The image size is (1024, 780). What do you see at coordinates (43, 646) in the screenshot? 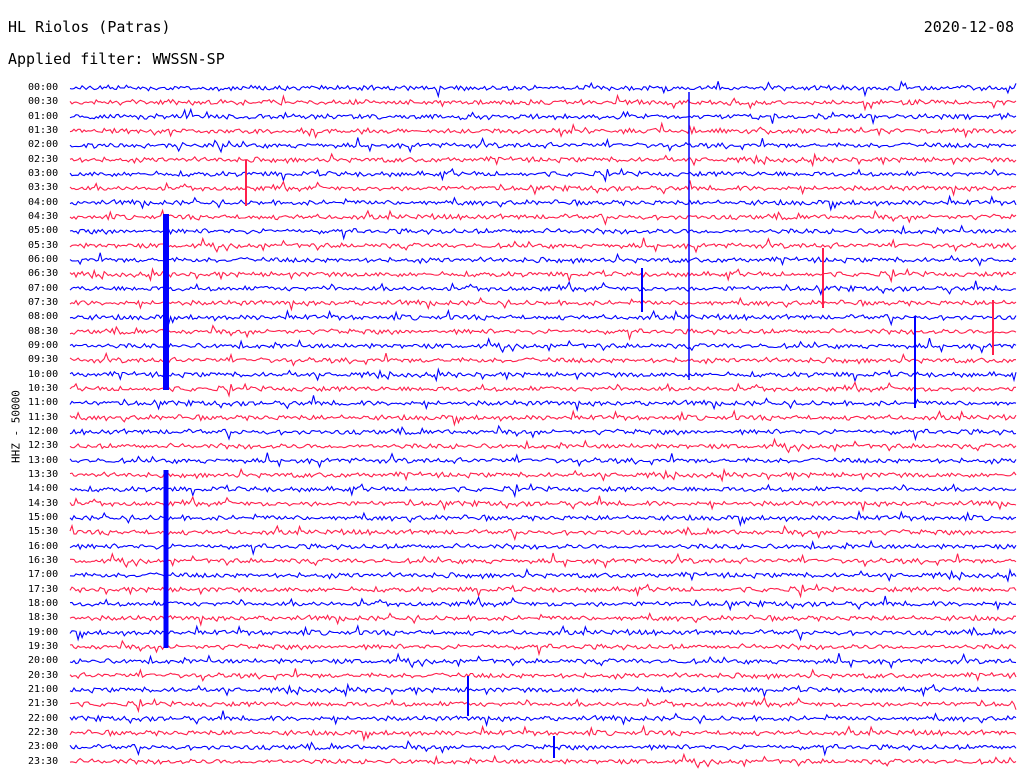
I see `time-label: 19:30` at bounding box center [43, 646].